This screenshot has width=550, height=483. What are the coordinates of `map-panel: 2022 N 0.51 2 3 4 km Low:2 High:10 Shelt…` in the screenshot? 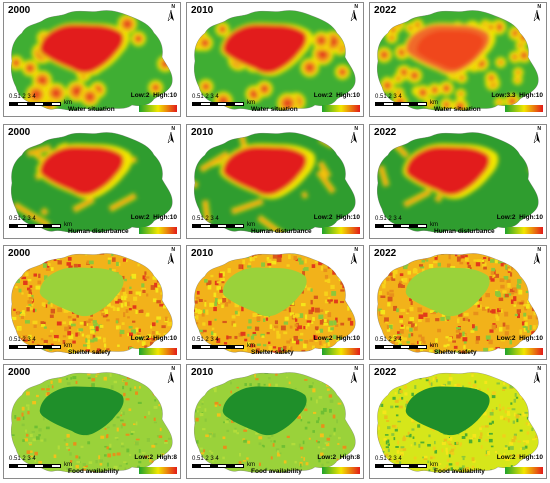 It's located at (458, 302).